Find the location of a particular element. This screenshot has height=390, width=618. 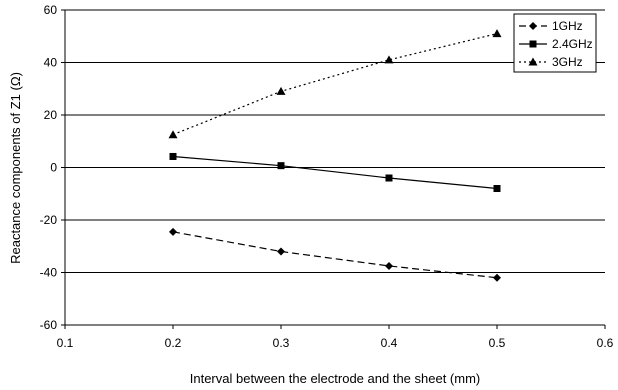

x-tick-label: 0.1 is located at coordinates (65, 343).